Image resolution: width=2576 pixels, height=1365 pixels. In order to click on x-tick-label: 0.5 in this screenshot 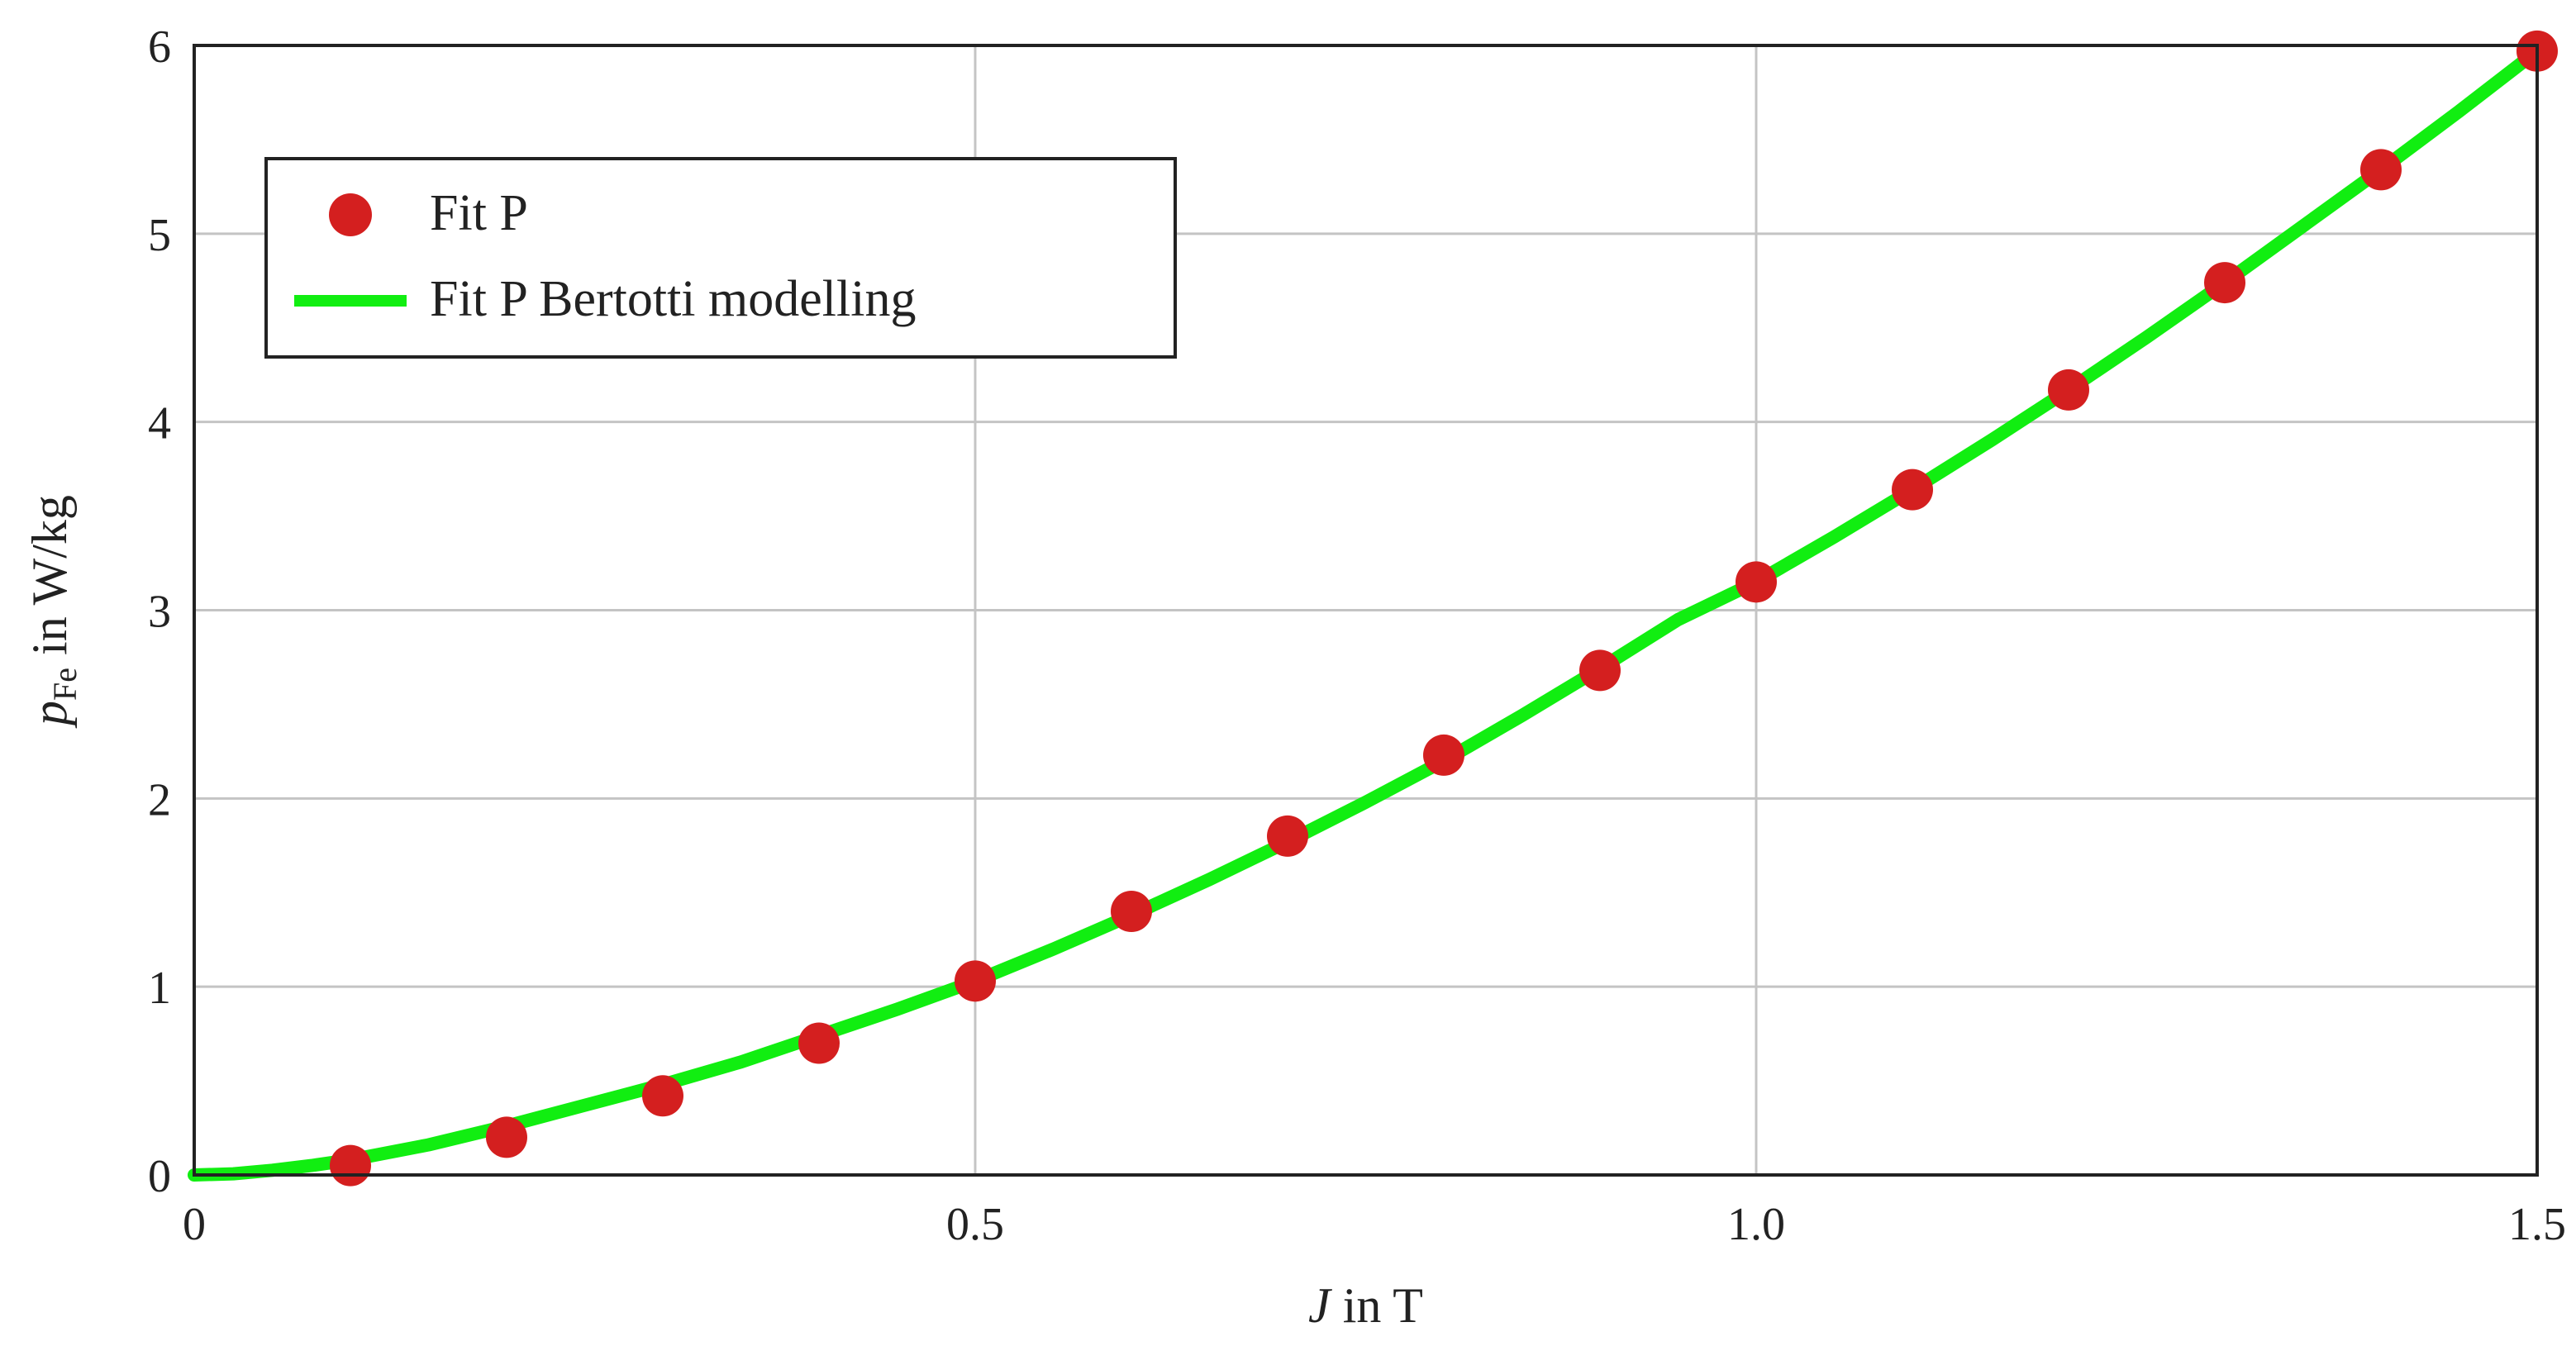, I will do `click(975, 1224)`.